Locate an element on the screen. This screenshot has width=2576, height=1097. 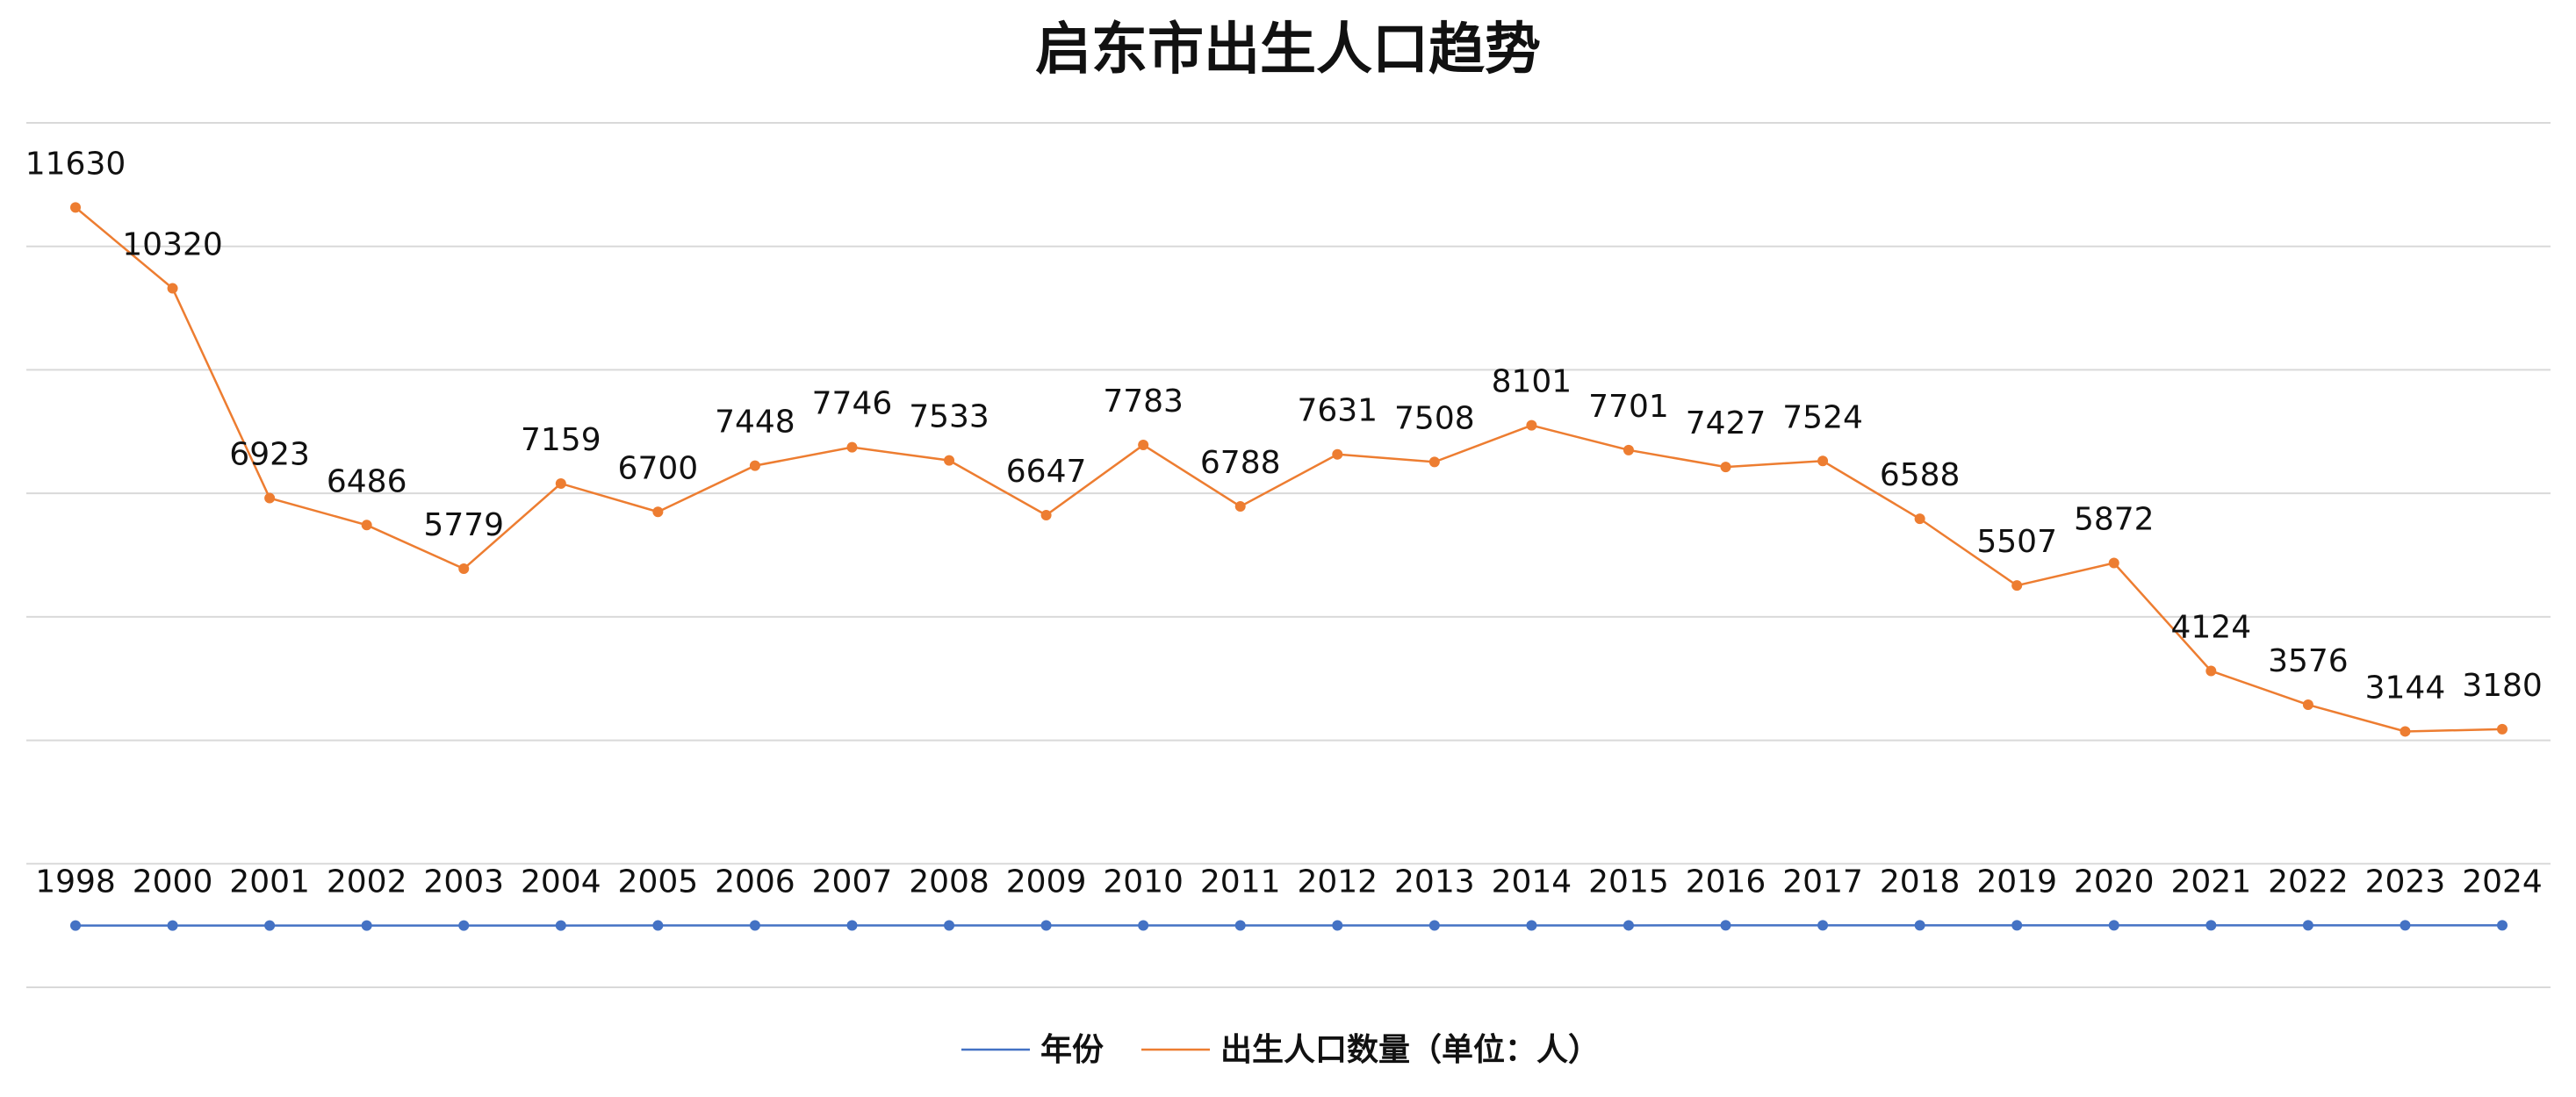
data-label: 2012 is located at coordinates (1337, 882).